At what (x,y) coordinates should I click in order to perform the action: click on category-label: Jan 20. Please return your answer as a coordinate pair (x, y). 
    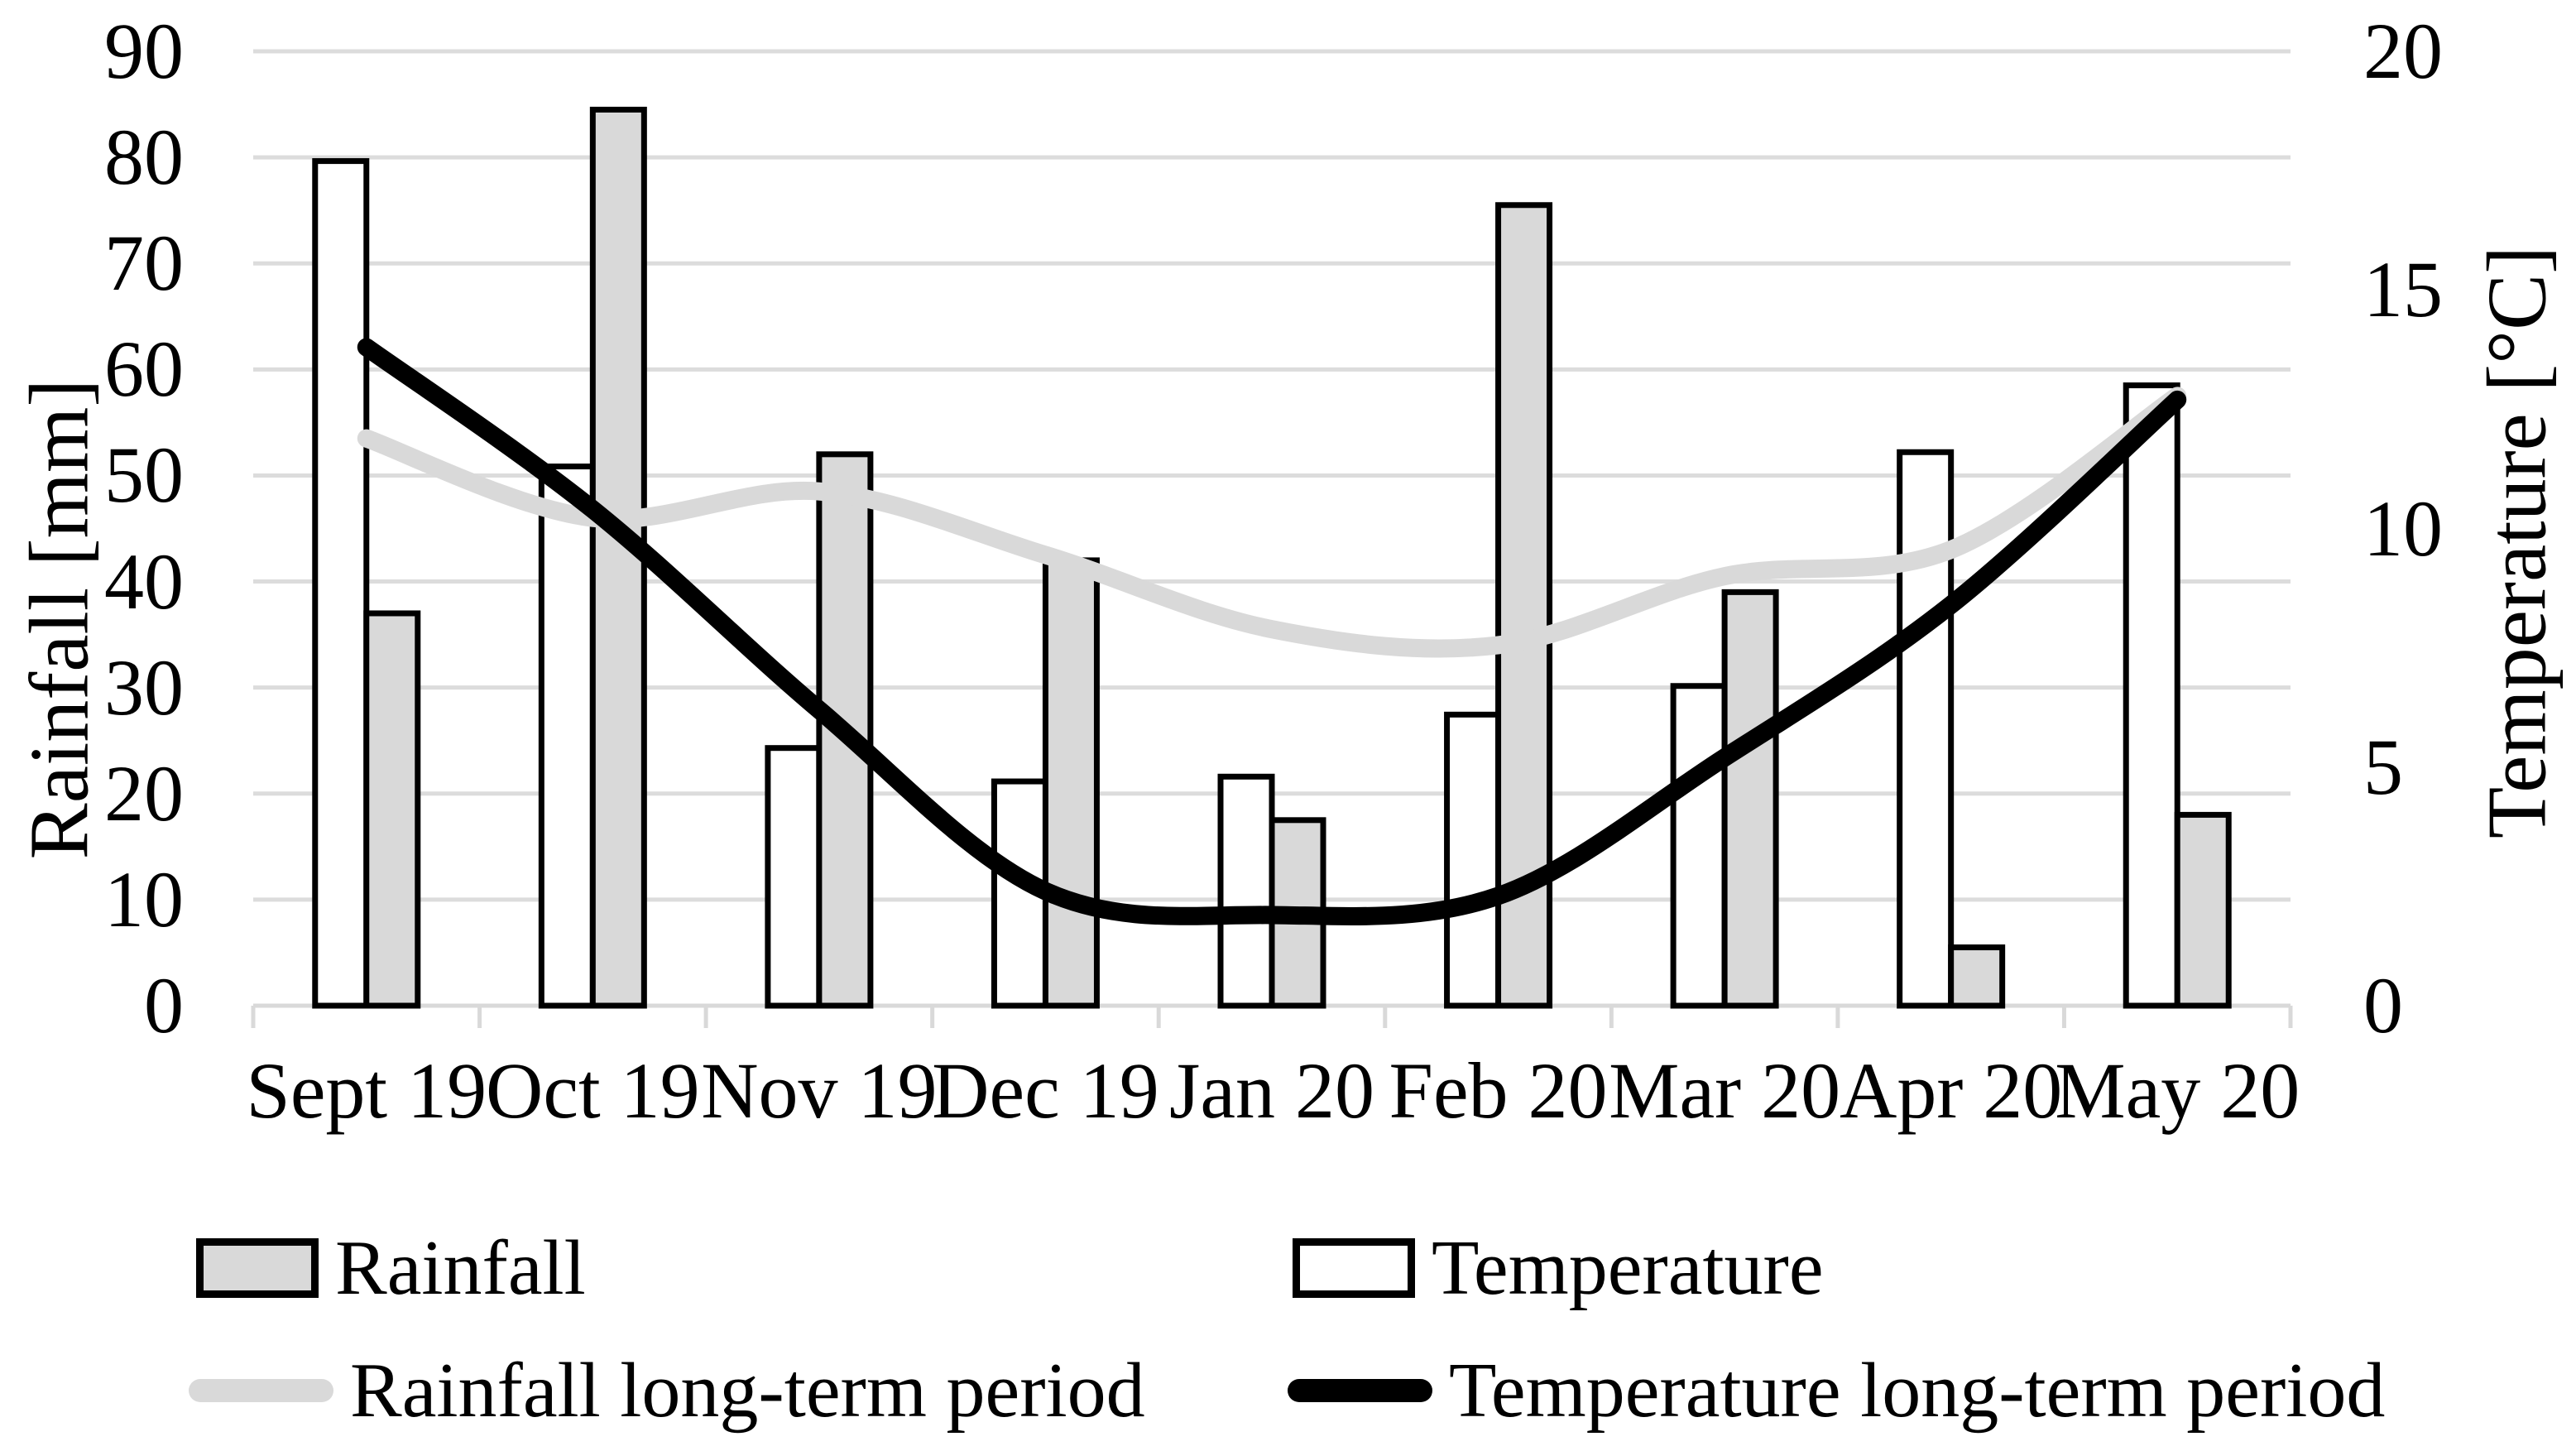
    Looking at the image, I should click on (1272, 1090).